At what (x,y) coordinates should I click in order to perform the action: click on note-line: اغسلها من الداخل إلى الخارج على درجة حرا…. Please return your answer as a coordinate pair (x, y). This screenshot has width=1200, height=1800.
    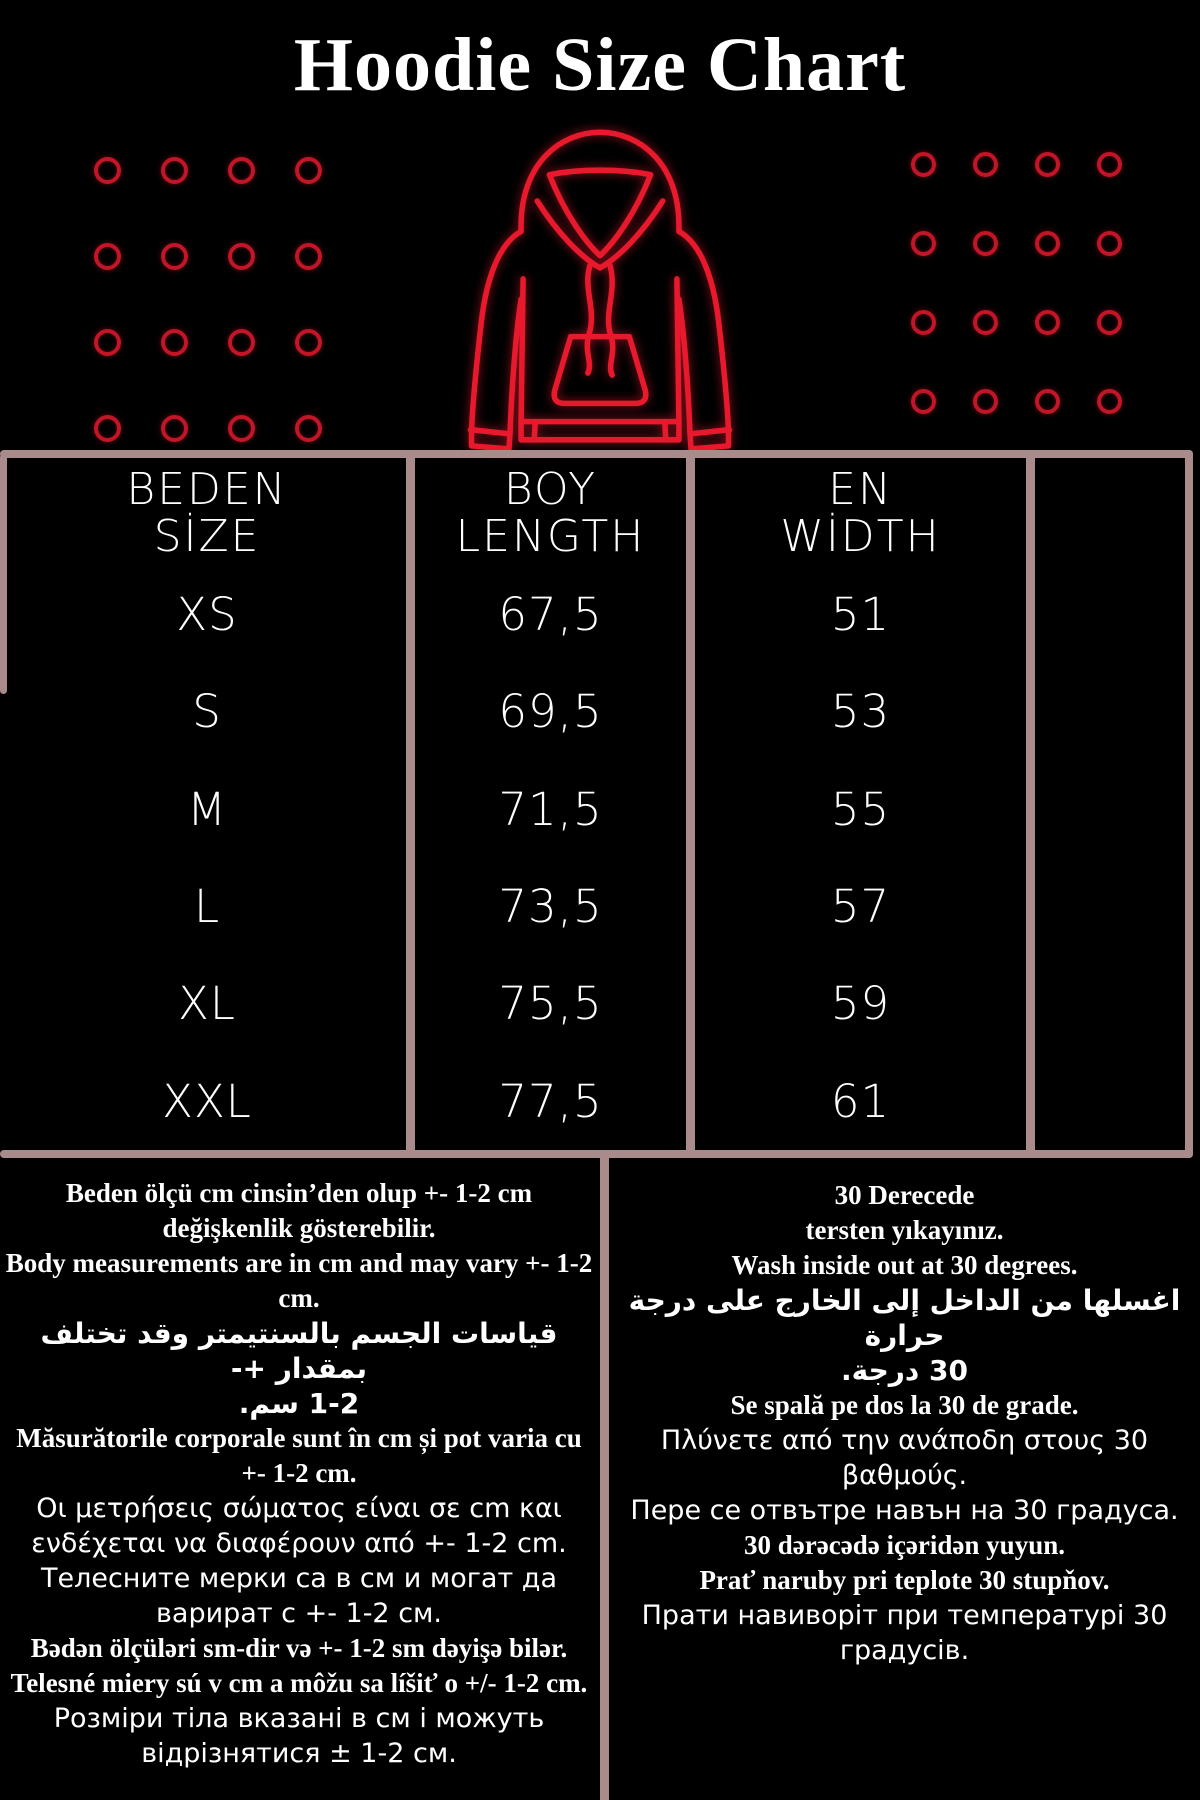
    Looking at the image, I should click on (904, 1335).